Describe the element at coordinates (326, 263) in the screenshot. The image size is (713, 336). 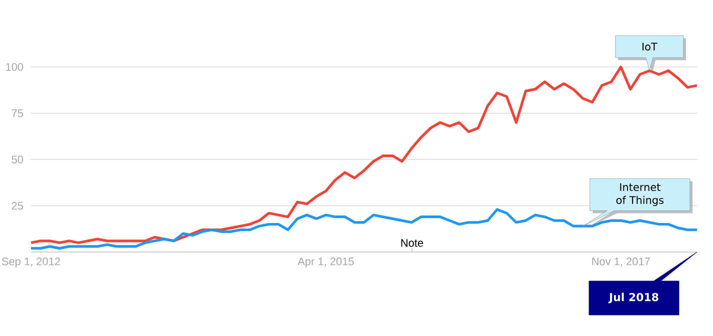
I see `x-tick-label: Apr 1, 2015` at that location.